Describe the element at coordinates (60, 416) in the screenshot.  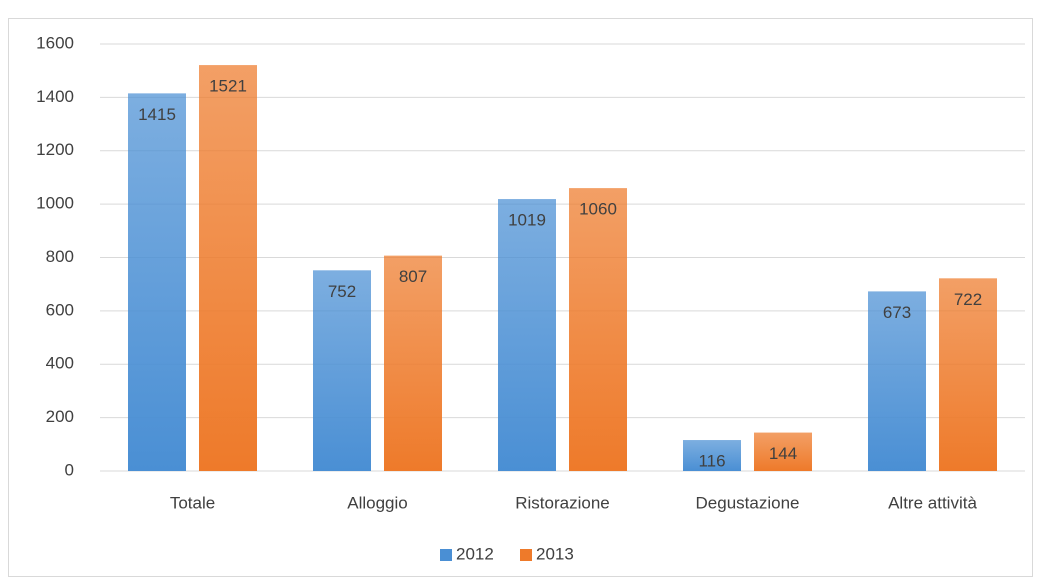
I see `y-tick-label: 200` at that location.